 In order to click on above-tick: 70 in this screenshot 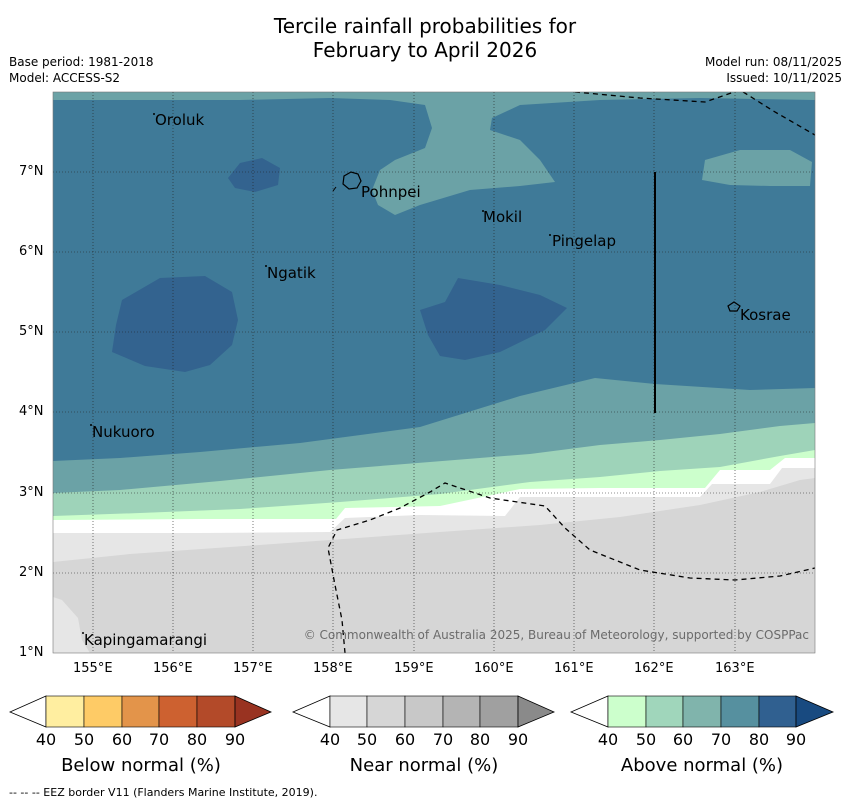, I will do `click(721, 739)`.